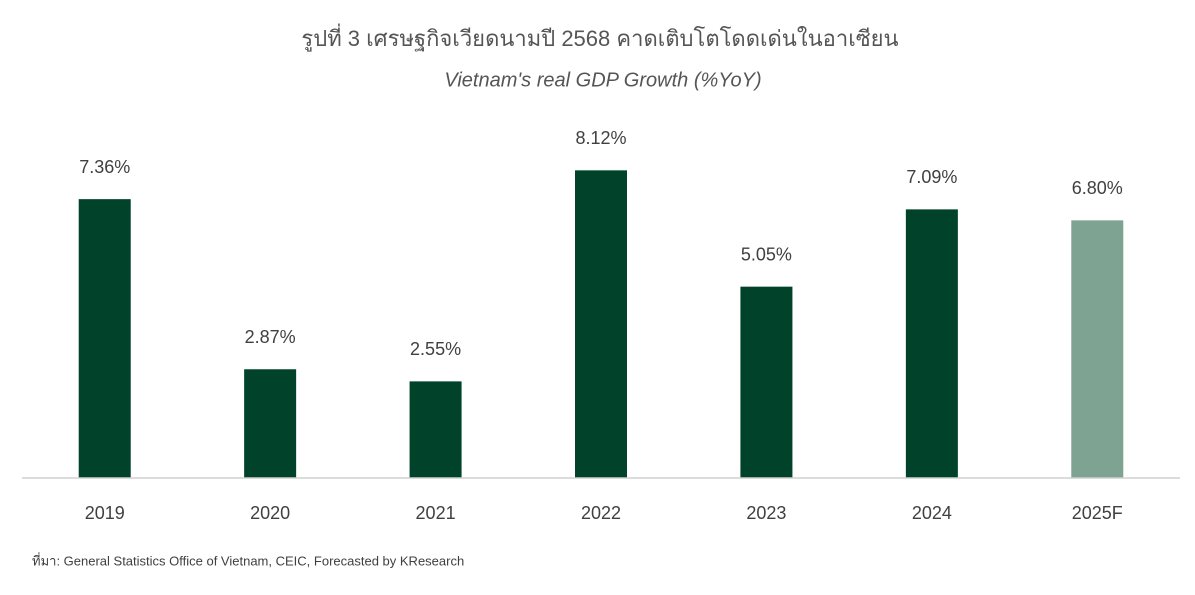 This screenshot has width=1195, height=595. Describe the element at coordinates (105, 513) in the screenshot. I see `x-tick-label: 2019` at that location.